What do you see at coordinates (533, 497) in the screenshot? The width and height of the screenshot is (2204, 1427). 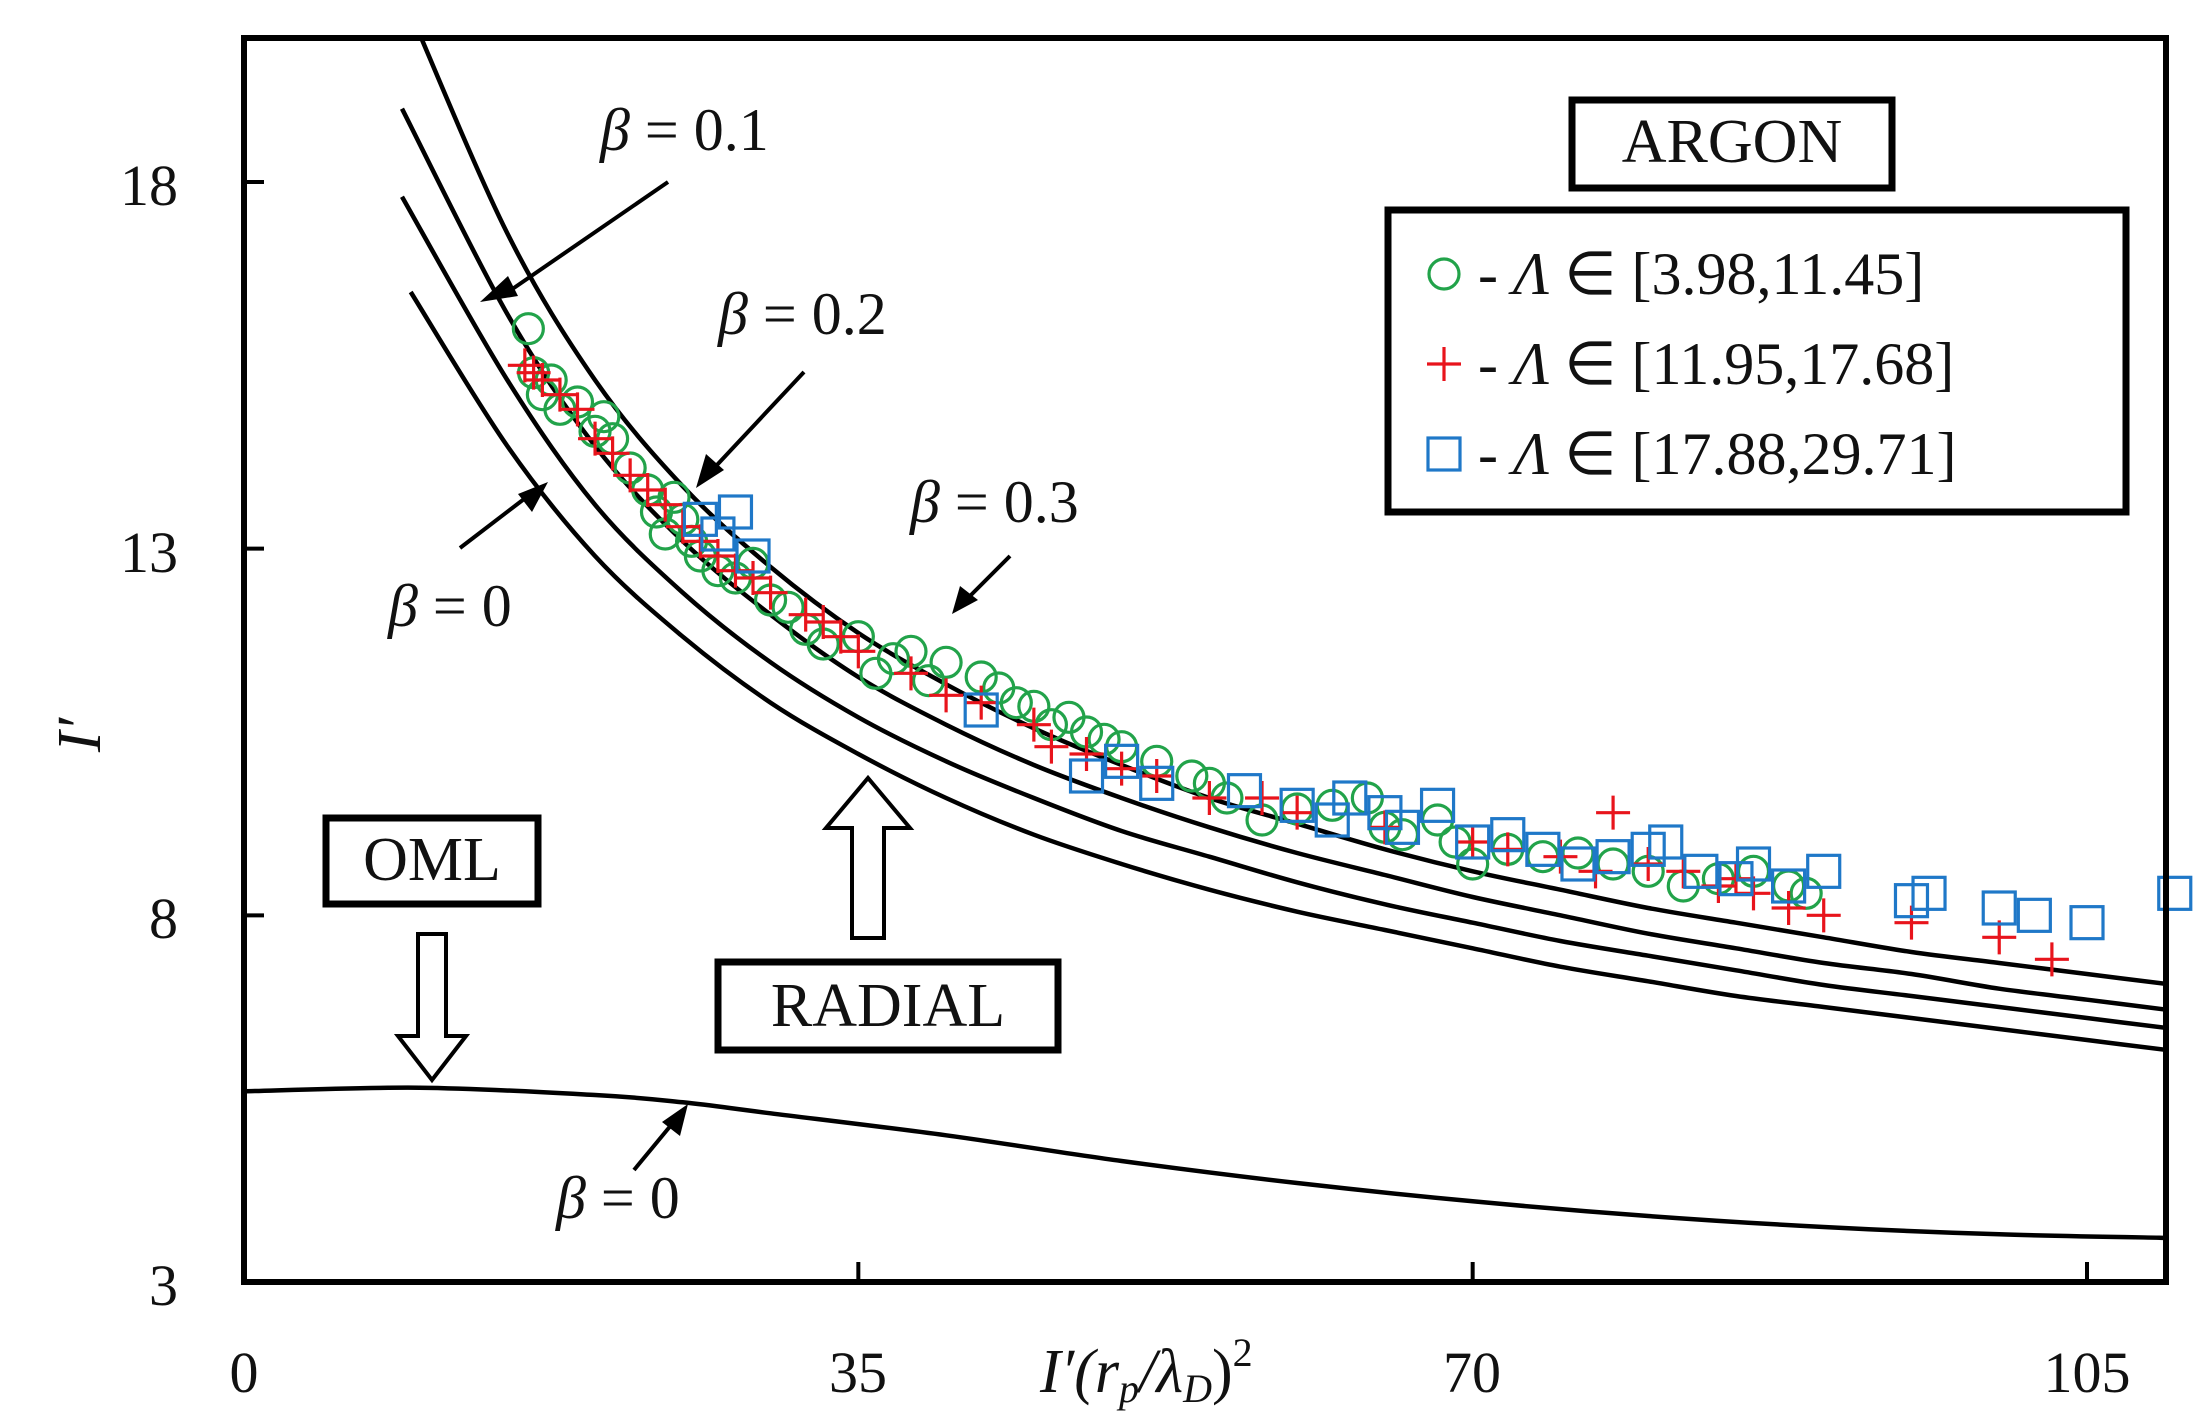 I see `arrowhead-beta-0-radial` at bounding box center [533, 497].